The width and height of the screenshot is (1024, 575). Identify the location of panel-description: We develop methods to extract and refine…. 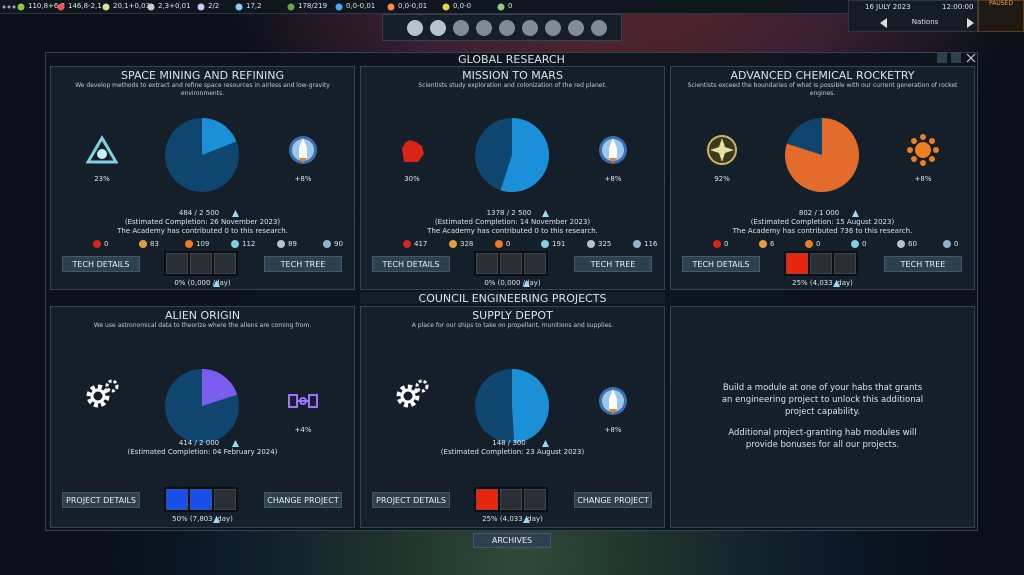
(202, 89).